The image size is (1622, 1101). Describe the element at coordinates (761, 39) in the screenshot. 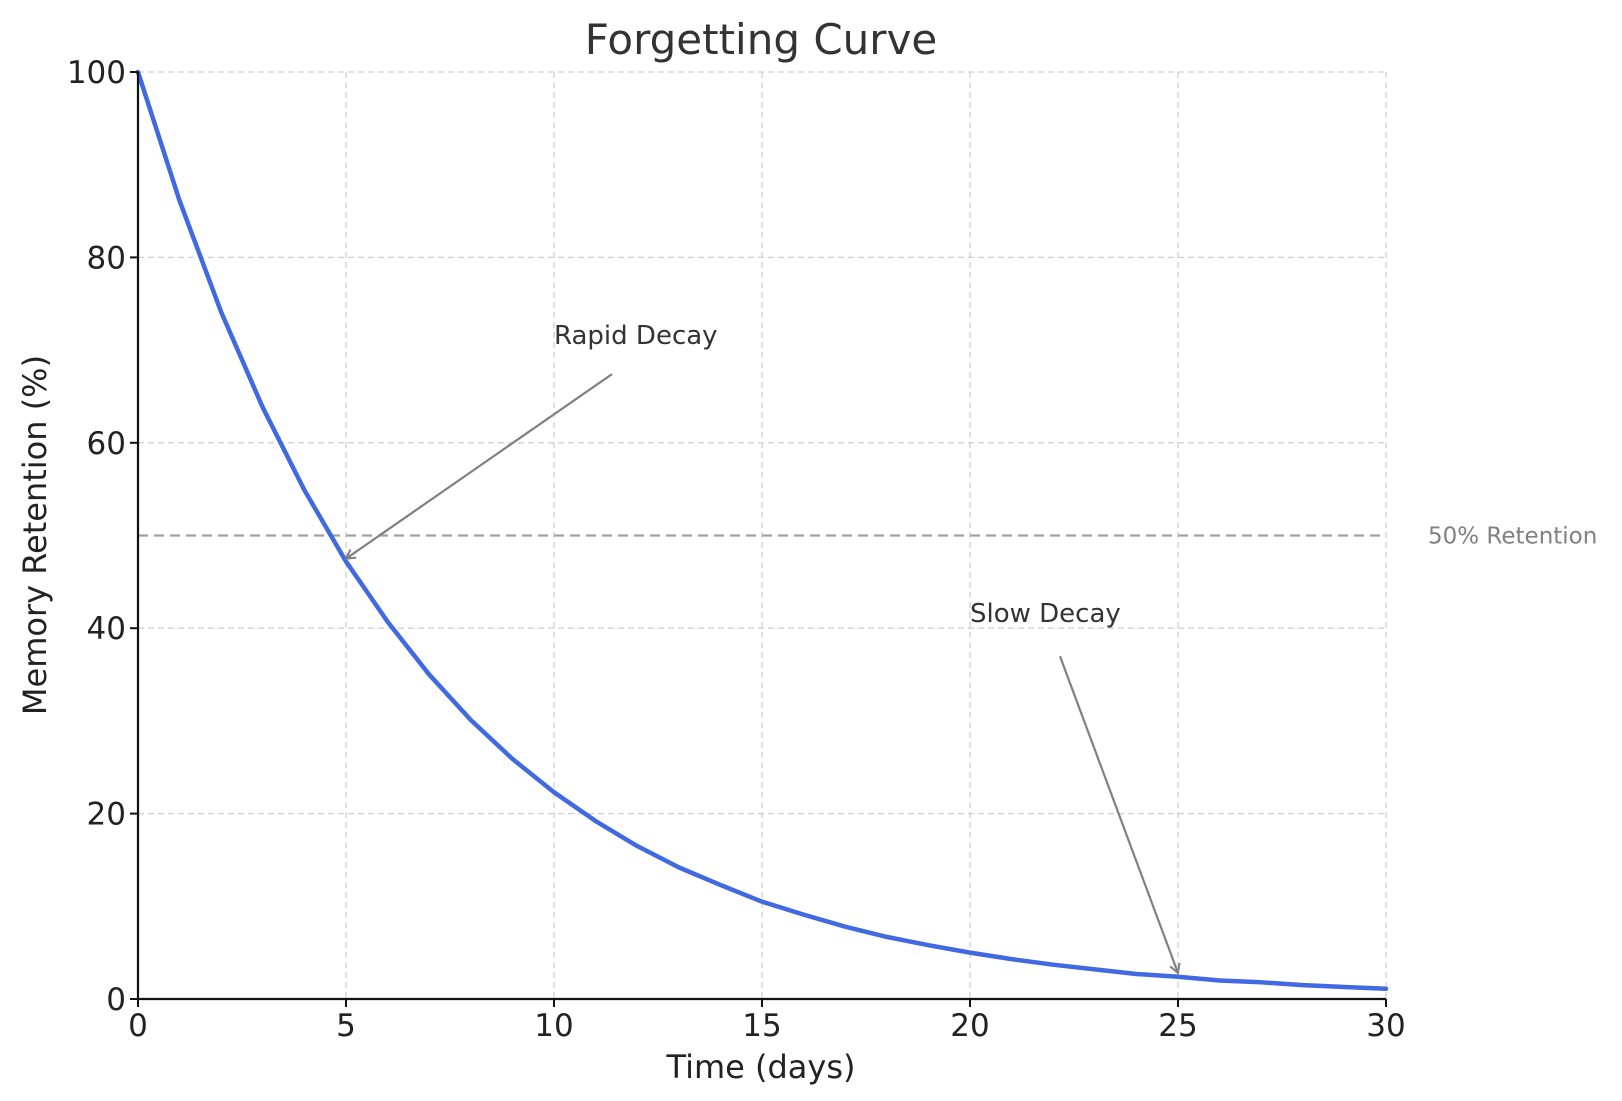

I see `chart-title: Forgetting Curve` at that location.